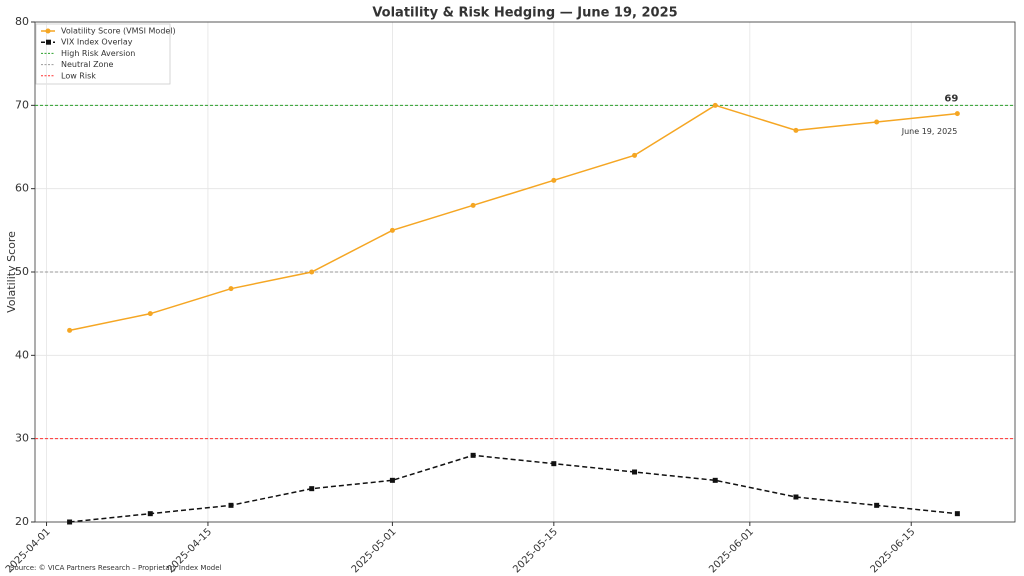 Image resolution: width=1024 pixels, height=576 pixels. I want to click on annotation: June 19, 2025, so click(929, 131).